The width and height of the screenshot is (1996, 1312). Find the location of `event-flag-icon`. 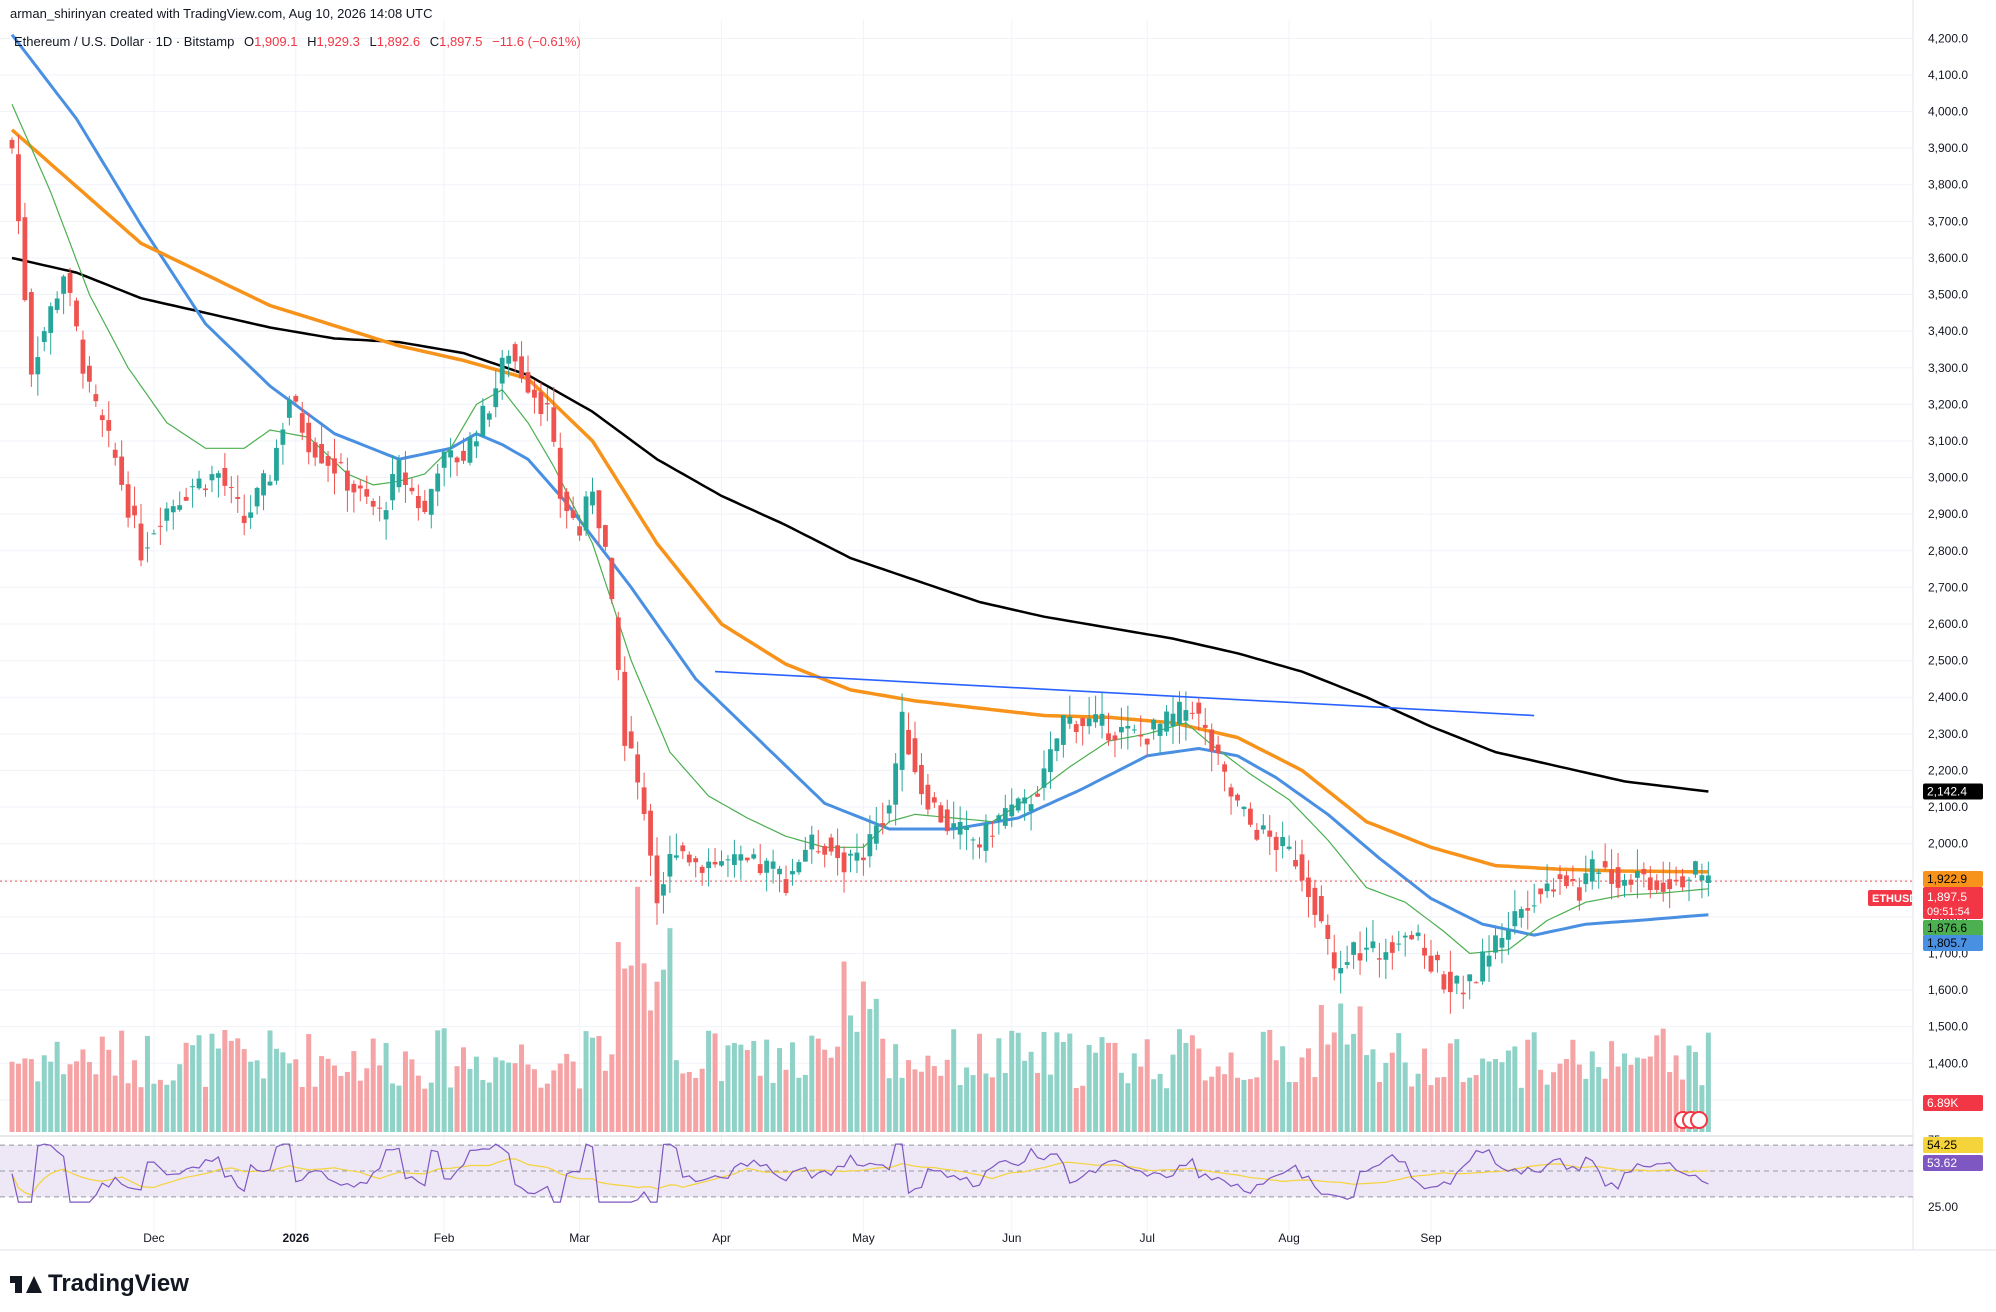

event-flag-icon is located at coordinates (1699, 1120).